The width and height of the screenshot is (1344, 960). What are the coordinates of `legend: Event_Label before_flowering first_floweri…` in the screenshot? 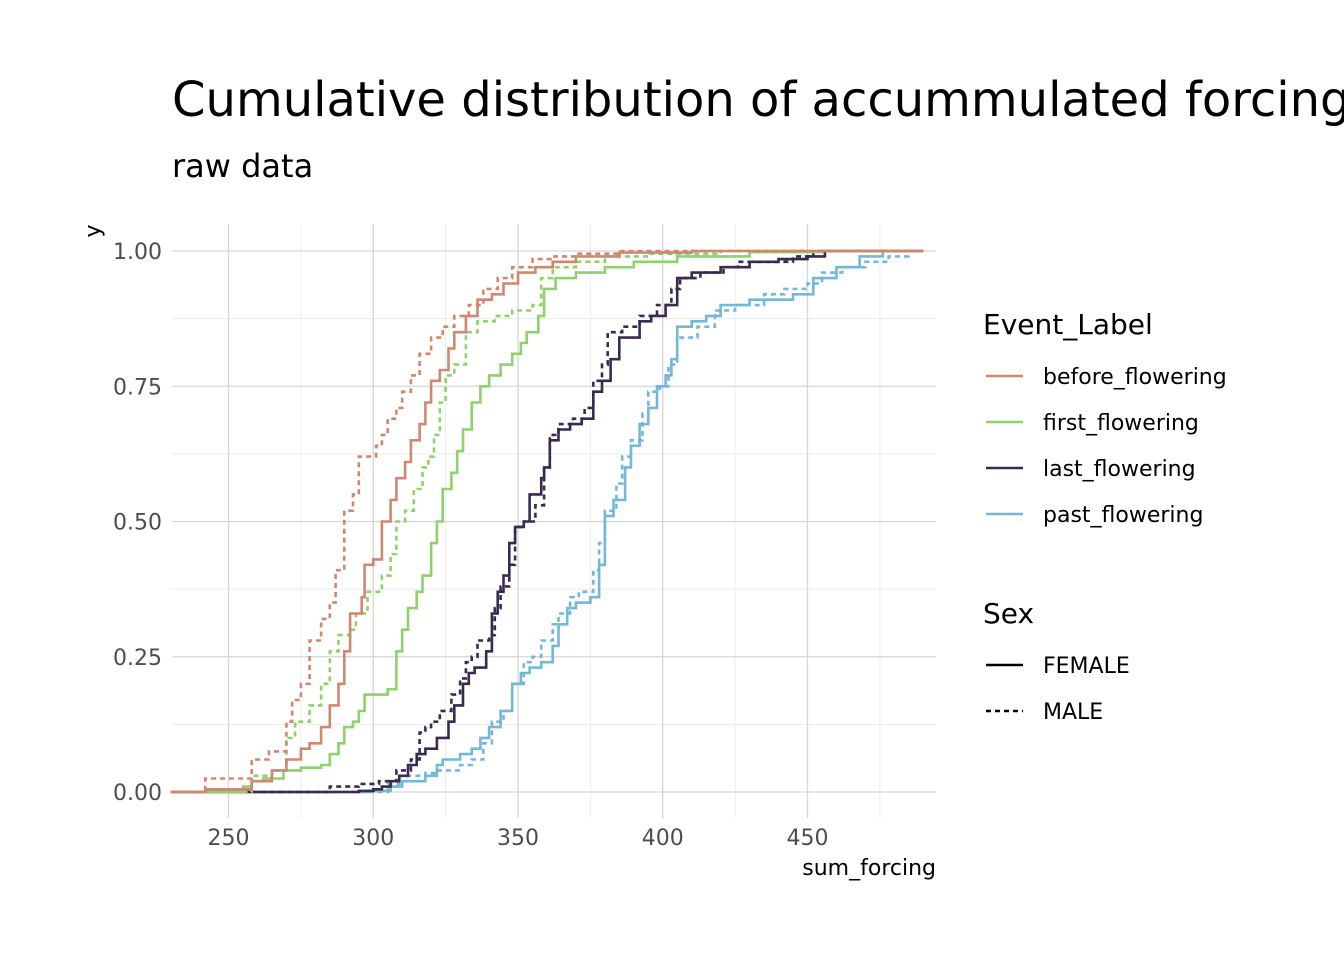 It's located at (1105, 516).